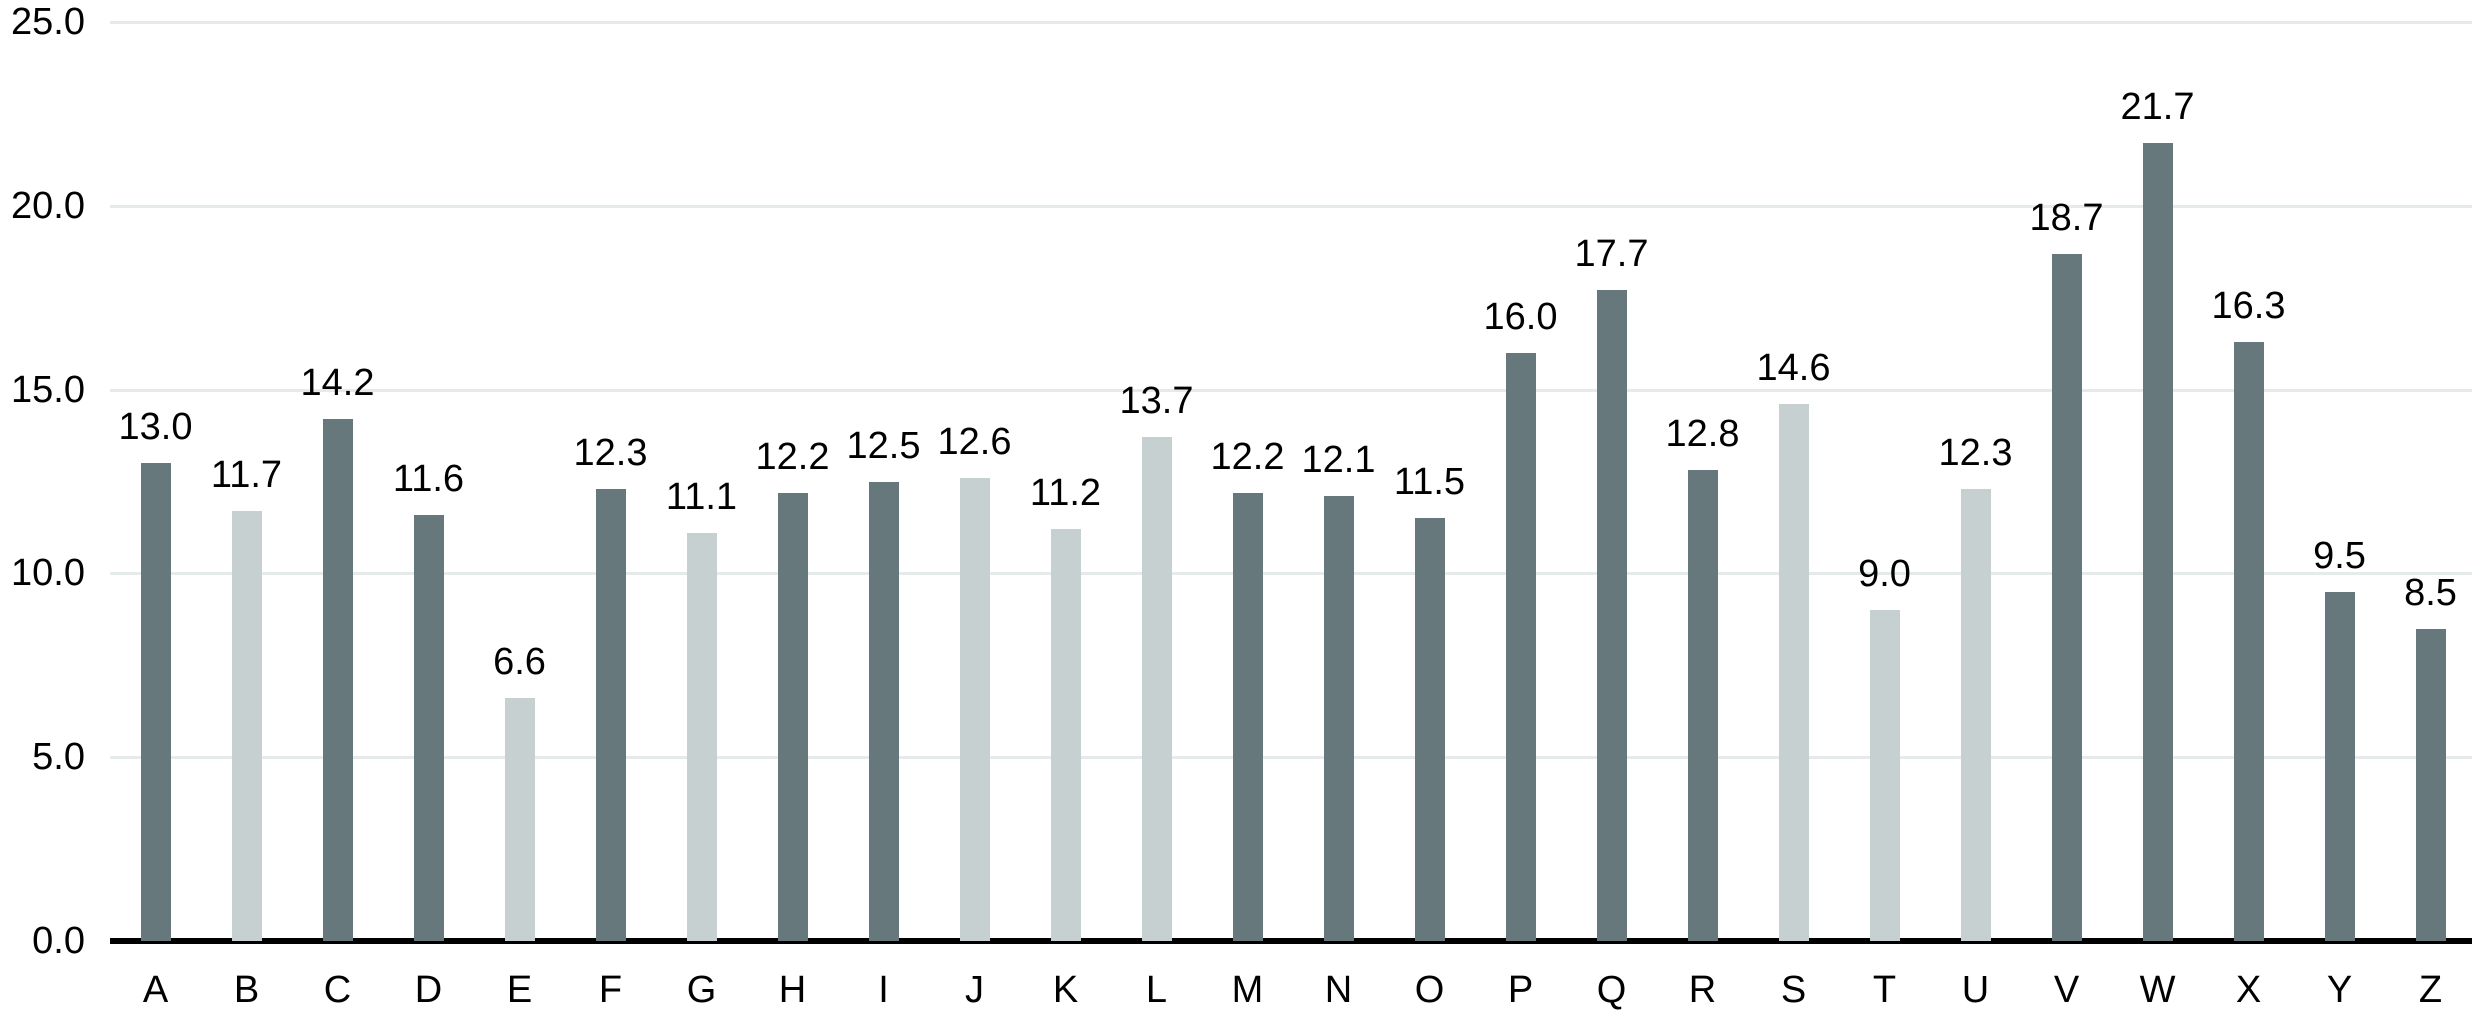 This screenshot has width=2472, height=1021. What do you see at coordinates (1793, 368) in the screenshot?
I see `value-label-S: 14.6` at bounding box center [1793, 368].